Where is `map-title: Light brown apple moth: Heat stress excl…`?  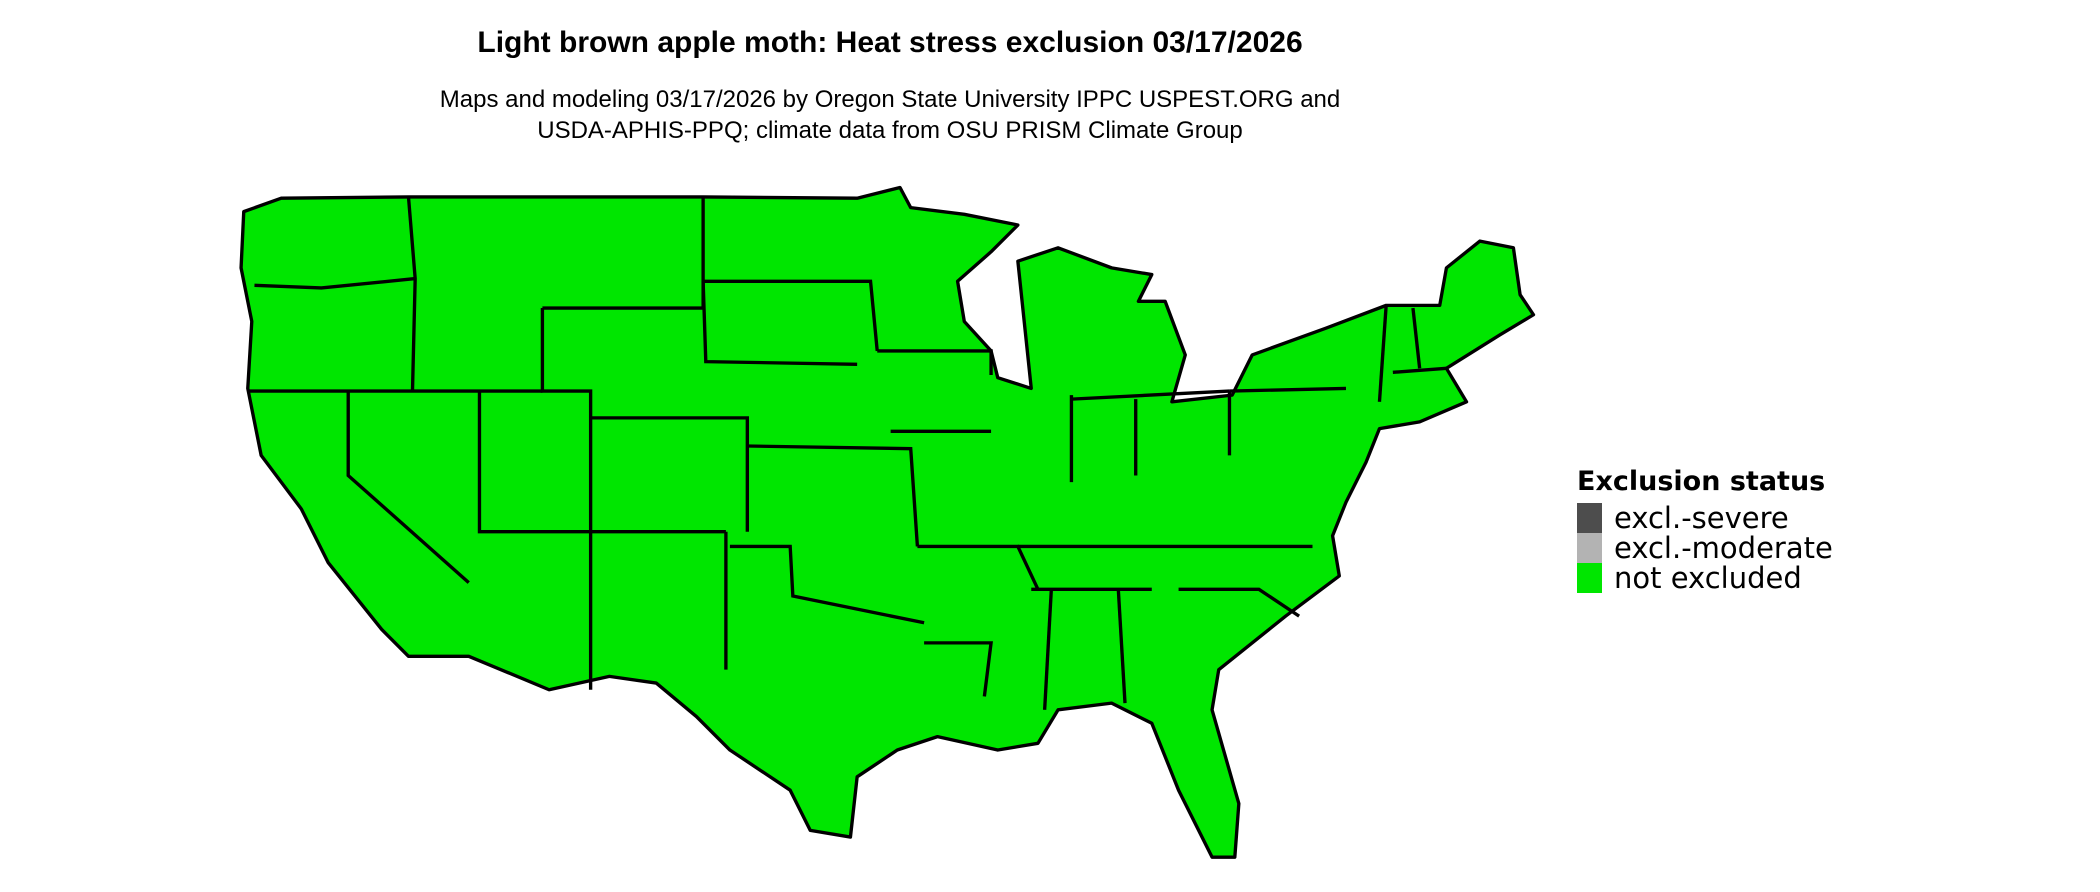
map-title: Light brown apple moth: Heat stress excl… is located at coordinates (890, 42).